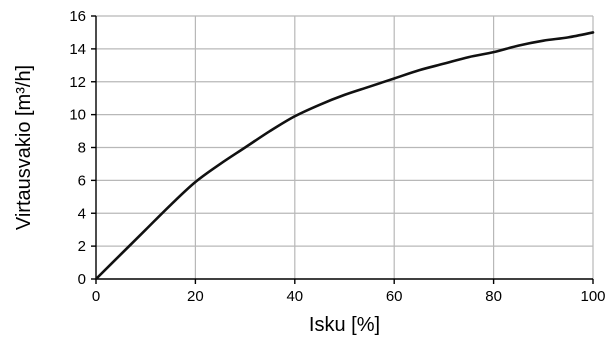  What do you see at coordinates (82, 148) in the screenshot?
I see `y-tick-label: 8` at bounding box center [82, 148].